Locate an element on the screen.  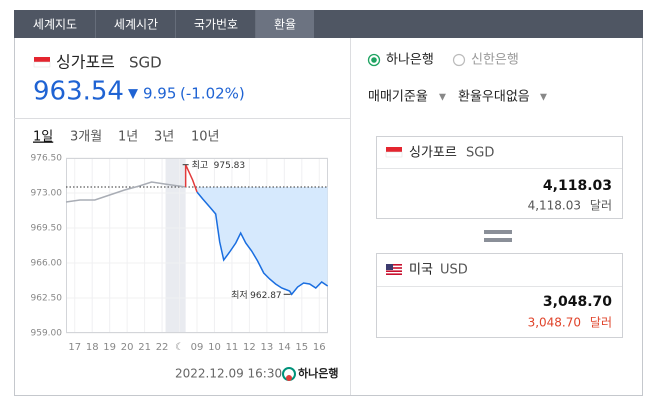
box-currency: 싱가포르 is located at coordinates (433, 153).